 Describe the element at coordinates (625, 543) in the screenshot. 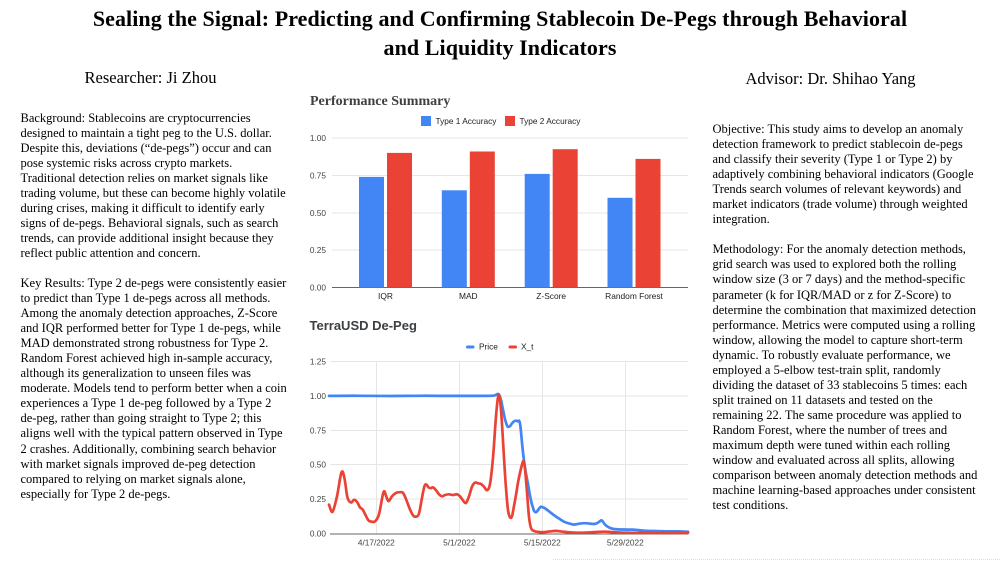

I see `svg-text: 5/29/2022` at that location.